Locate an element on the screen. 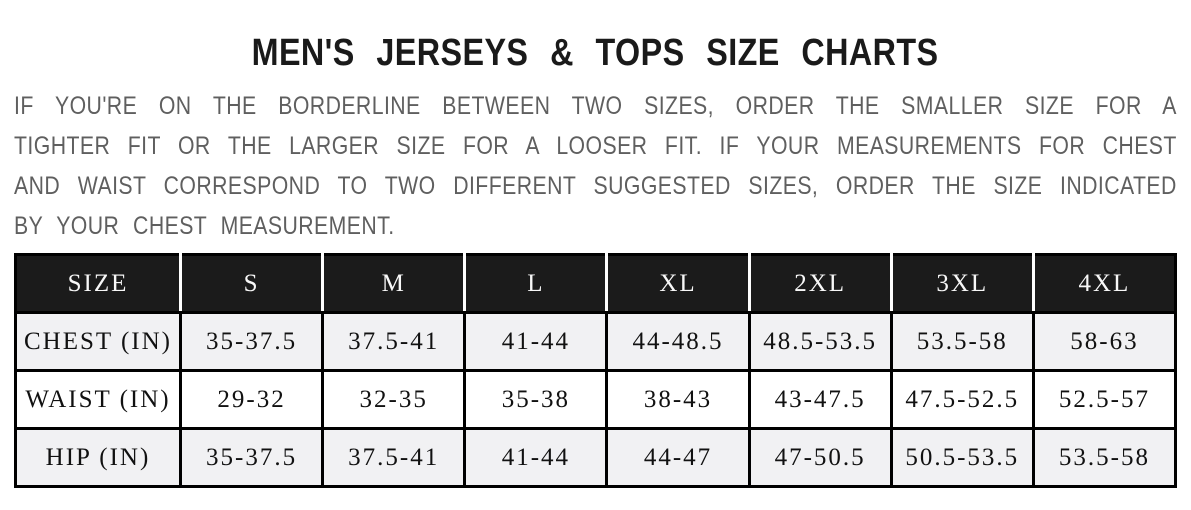 The height and width of the screenshot is (510, 1191). size-range-cell: 47.5-52.5 is located at coordinates (962, 399).